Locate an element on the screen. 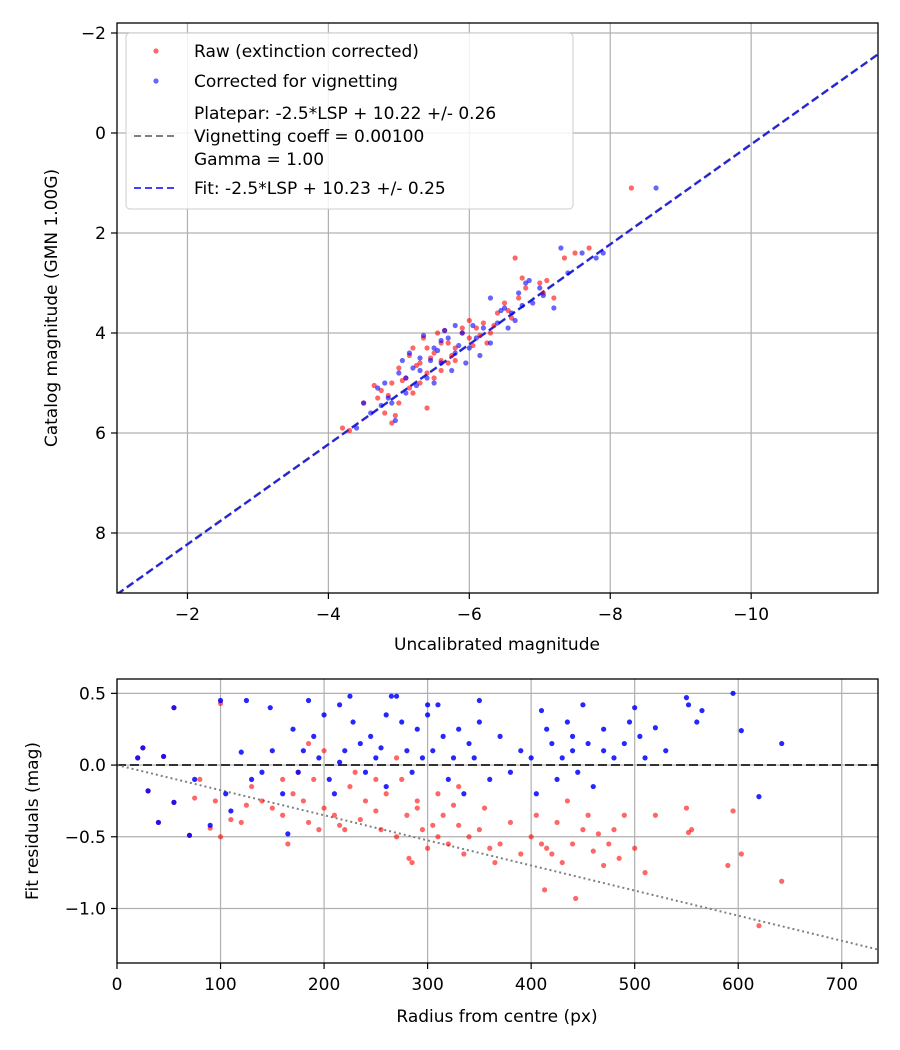  legend-platepar-line1: Platepar: -2.5*LSP + 10.22 +/- 0.26 is located at coordinates (345, 114).